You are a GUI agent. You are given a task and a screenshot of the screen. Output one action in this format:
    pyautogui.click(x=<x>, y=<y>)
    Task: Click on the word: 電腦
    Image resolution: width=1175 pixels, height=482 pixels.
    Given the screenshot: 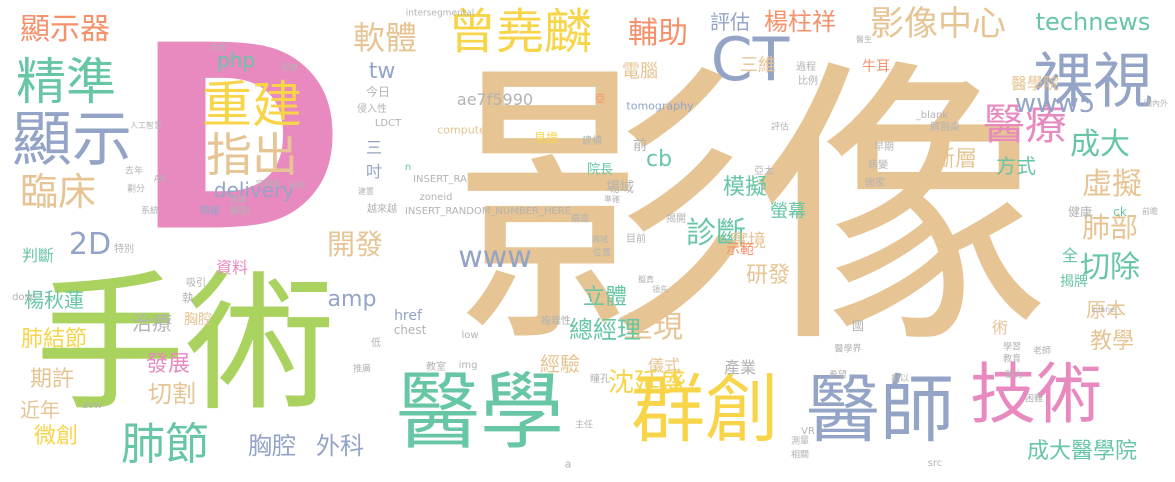 What is the action you would take?
    pyautogui.click(x=640, y=71)
    